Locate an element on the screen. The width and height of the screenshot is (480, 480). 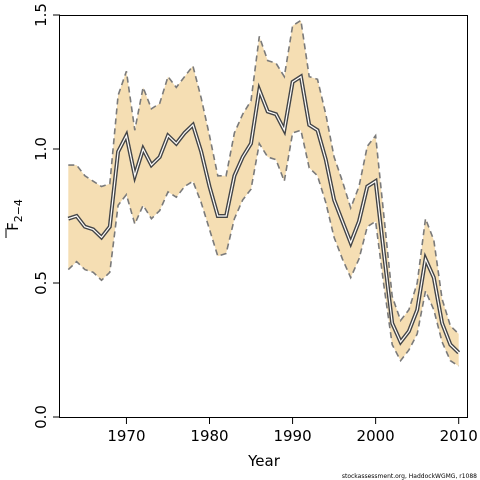
x-tick-label-1980: 1980 is located at coordinates (209, 436).